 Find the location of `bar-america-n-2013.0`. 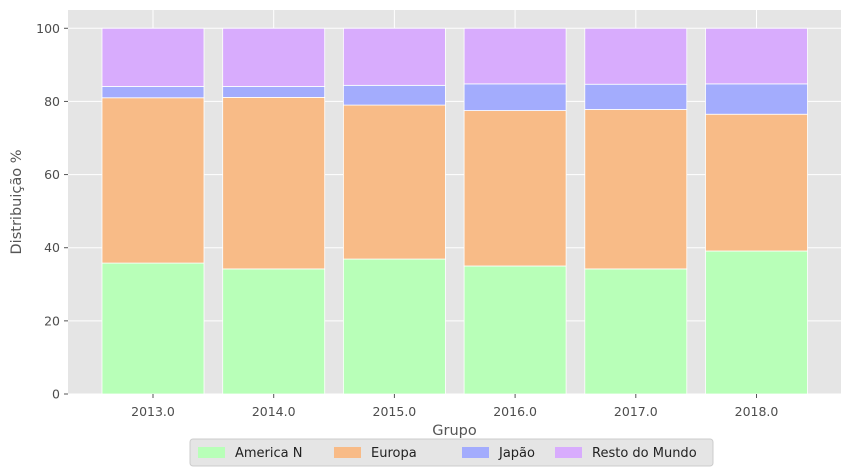

bar-america-n-2013.0 is located at coordinates (153, 328).